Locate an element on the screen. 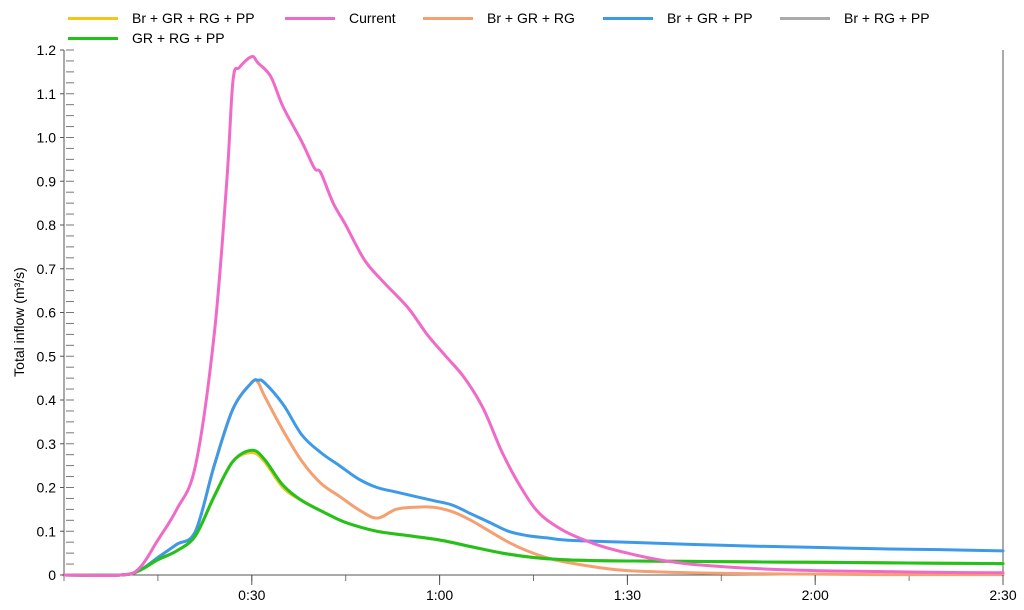 This screenshot has height=610, width=1024. y-tick-label: 0.5 is located at coordinates (47, 356).